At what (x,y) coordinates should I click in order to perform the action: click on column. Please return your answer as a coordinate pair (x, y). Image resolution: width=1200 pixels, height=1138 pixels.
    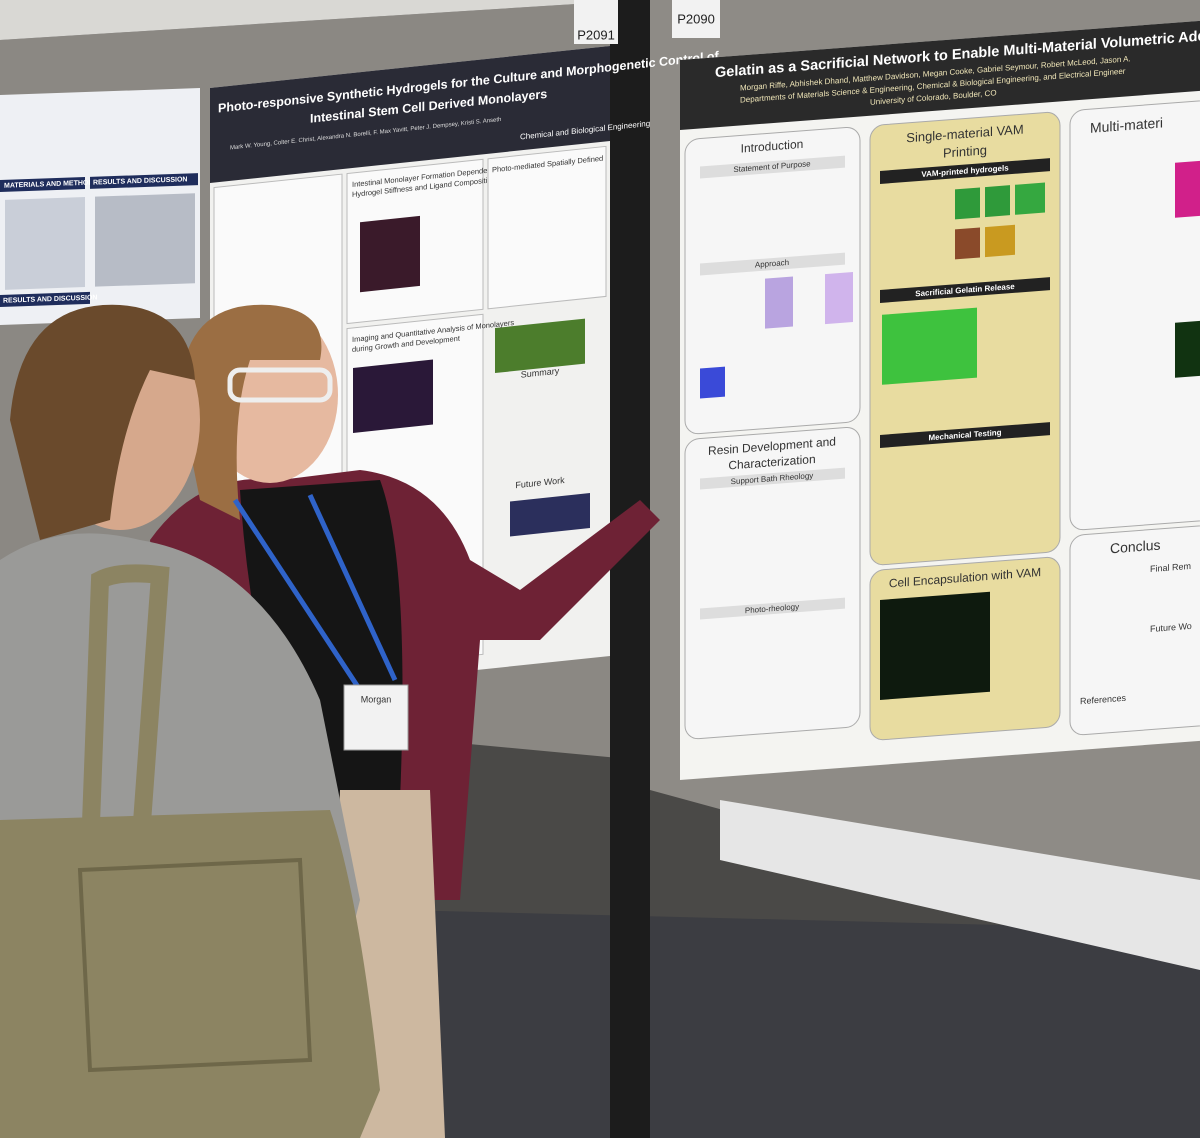
    Looking at the image, I should click on (547, 227).